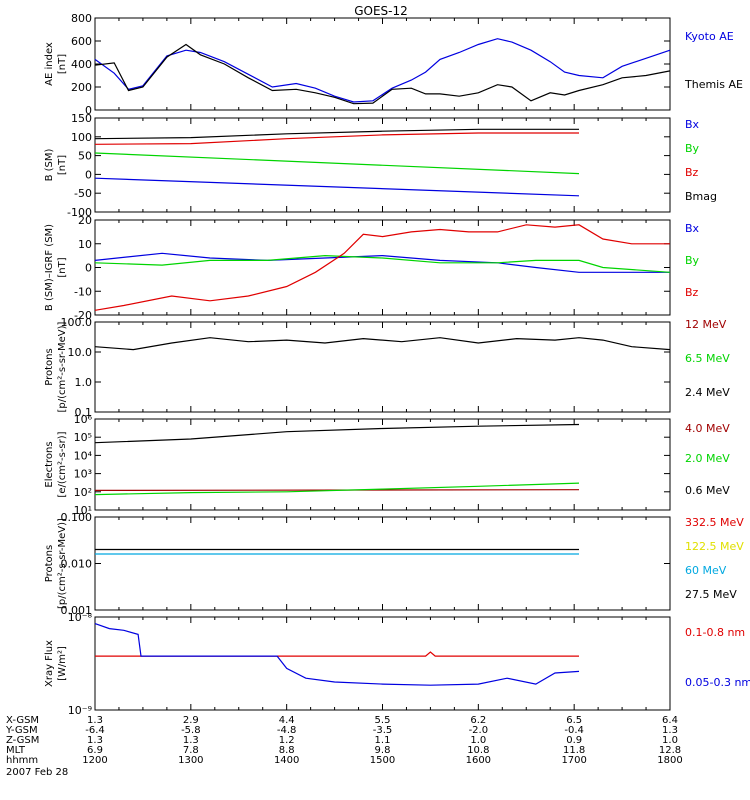  What do you see at coordinates (382, 133) in the screenshot?
I see `series-line-bmag` at bounding box center [382, 133].